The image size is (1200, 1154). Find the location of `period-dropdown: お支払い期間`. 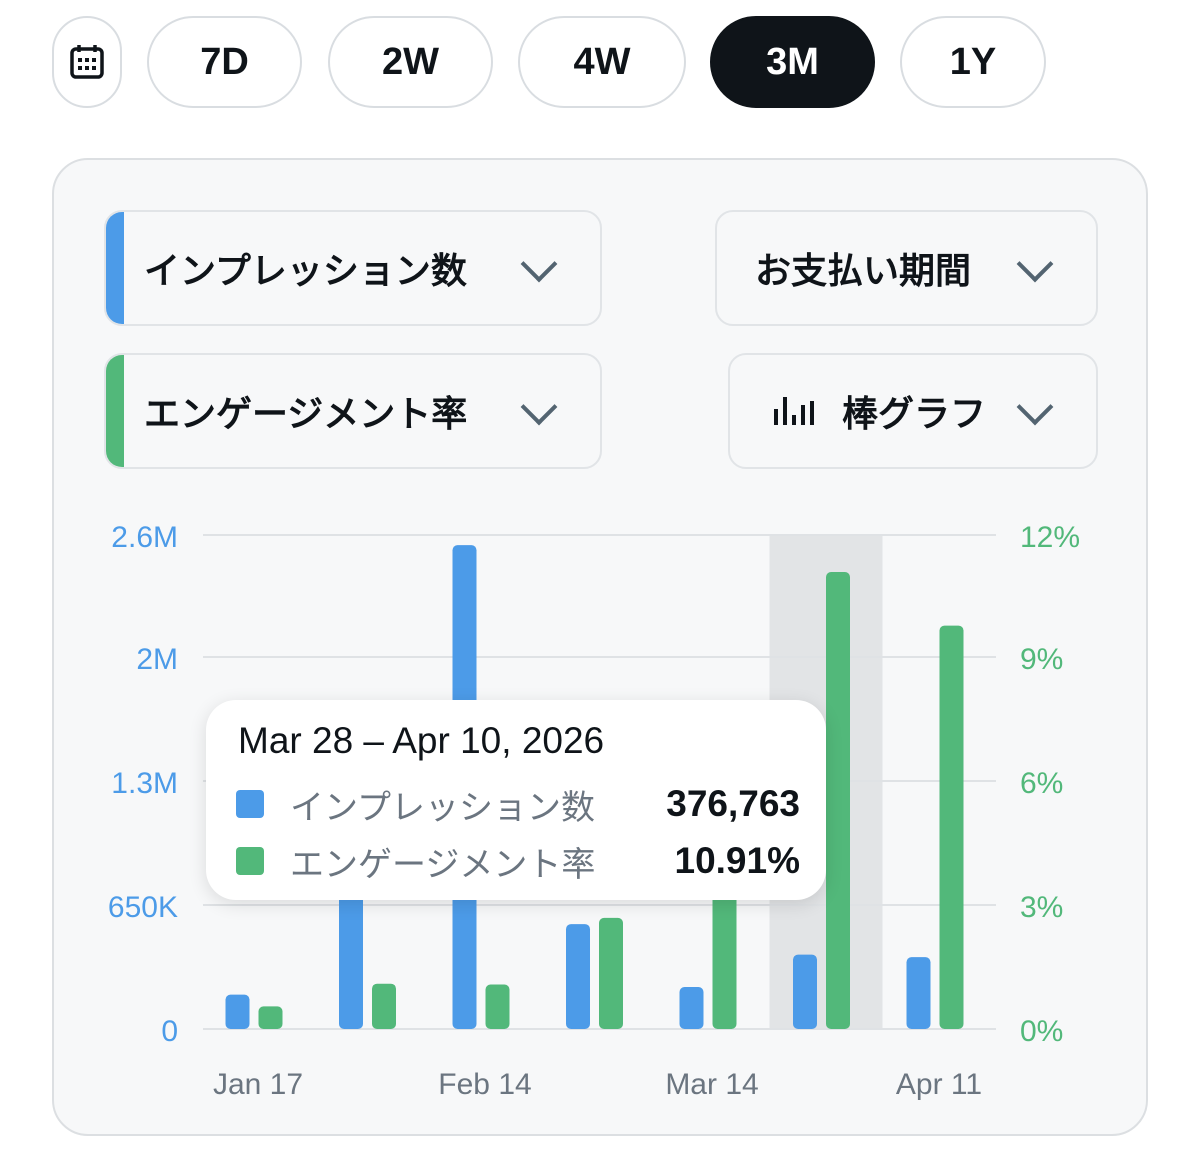

period-dropdown: お支払い期間 is located at coordinates (906, 268).